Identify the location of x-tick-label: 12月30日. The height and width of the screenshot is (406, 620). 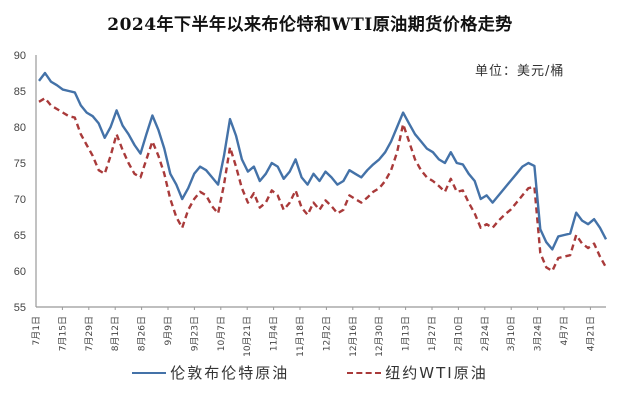
(379, 336).